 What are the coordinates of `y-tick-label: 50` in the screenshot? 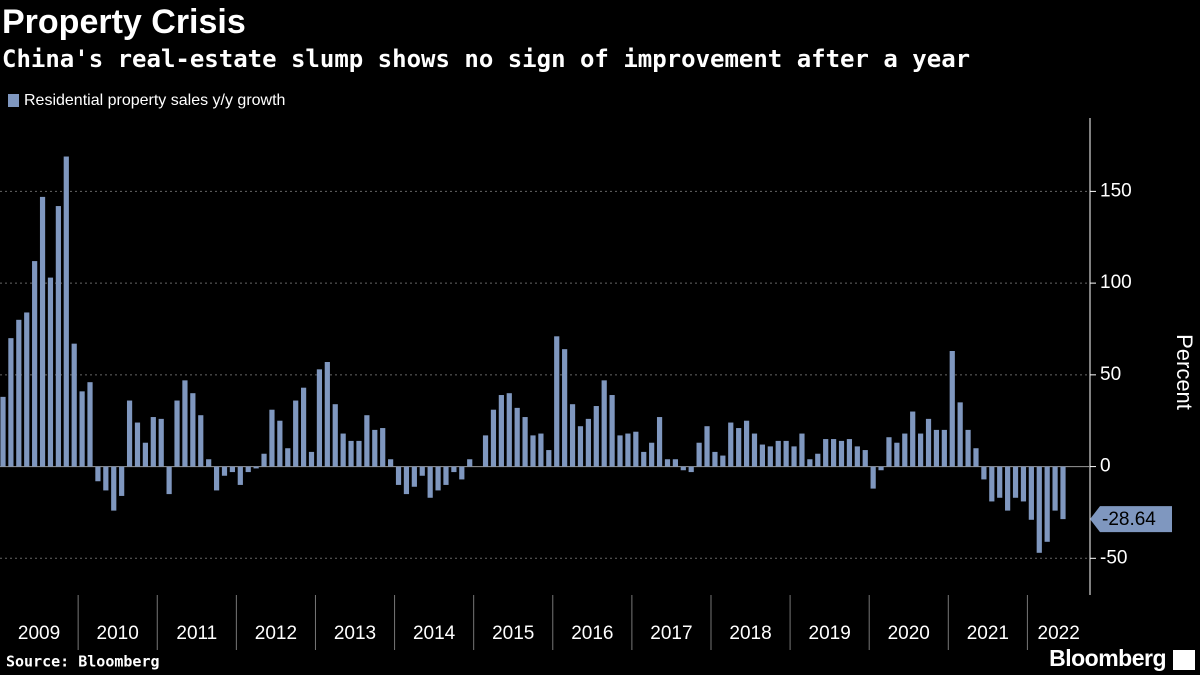 It's located at (1110, 374).